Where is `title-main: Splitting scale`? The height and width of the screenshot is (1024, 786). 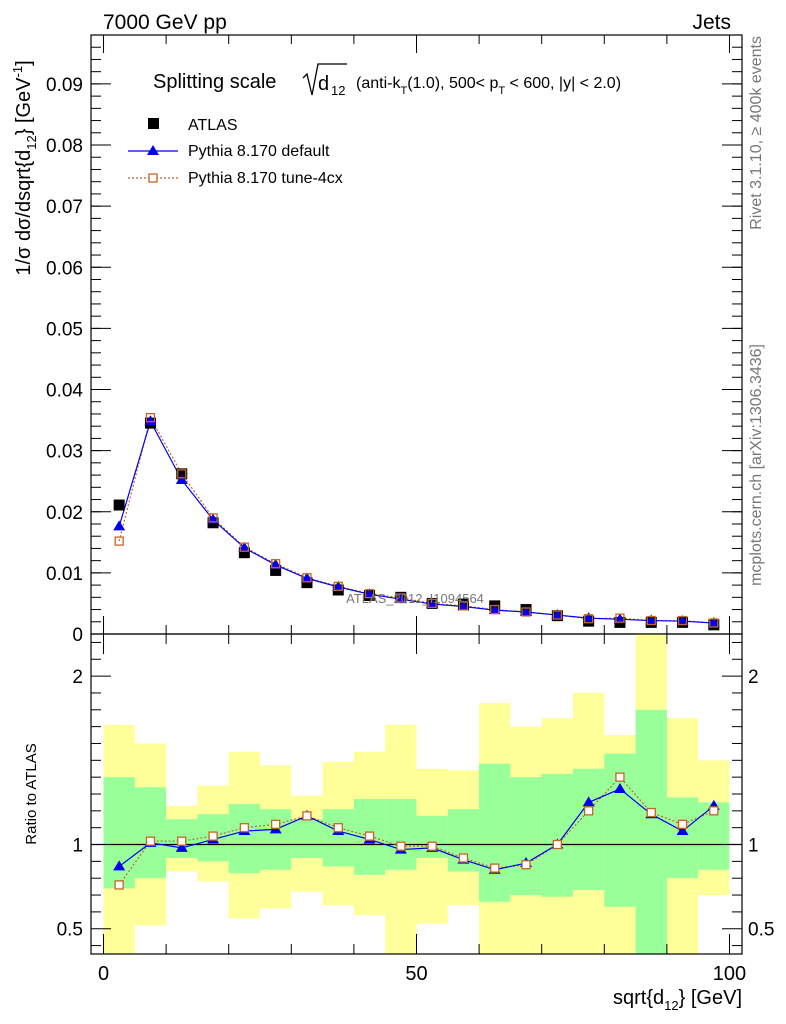
title-main: Splitting scale is located at coordinates (214, 82).